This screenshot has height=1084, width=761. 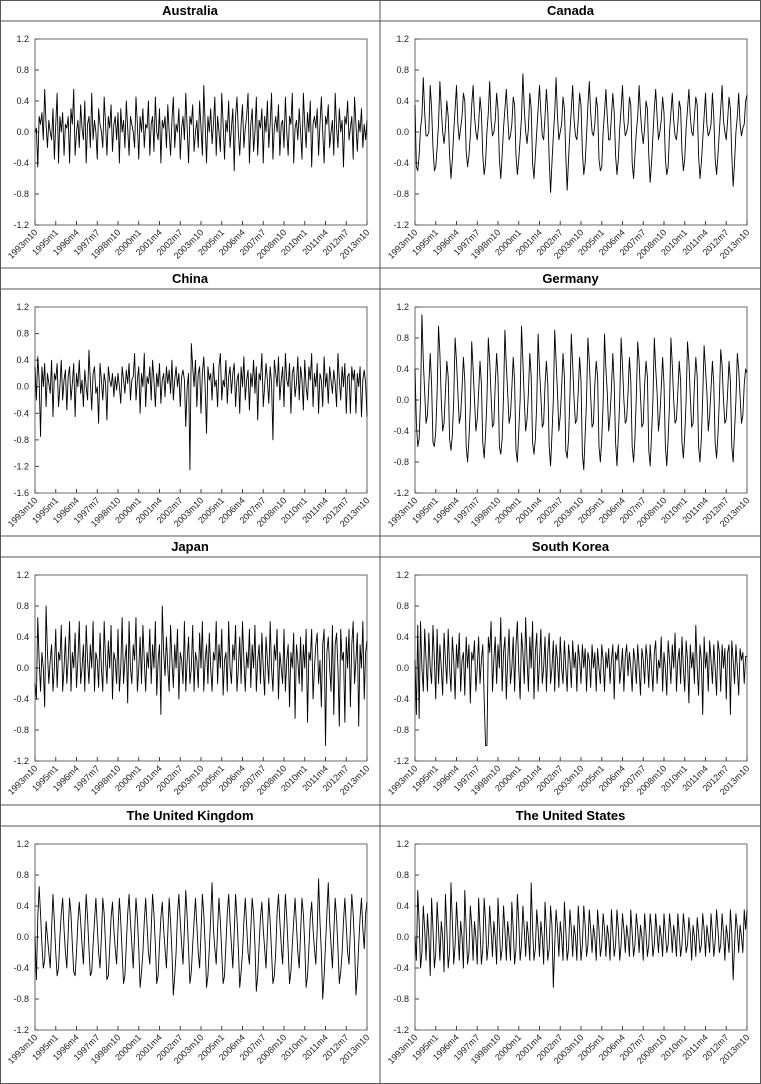 I want to click on chart-title: Japan, so click(x=190, y=546).